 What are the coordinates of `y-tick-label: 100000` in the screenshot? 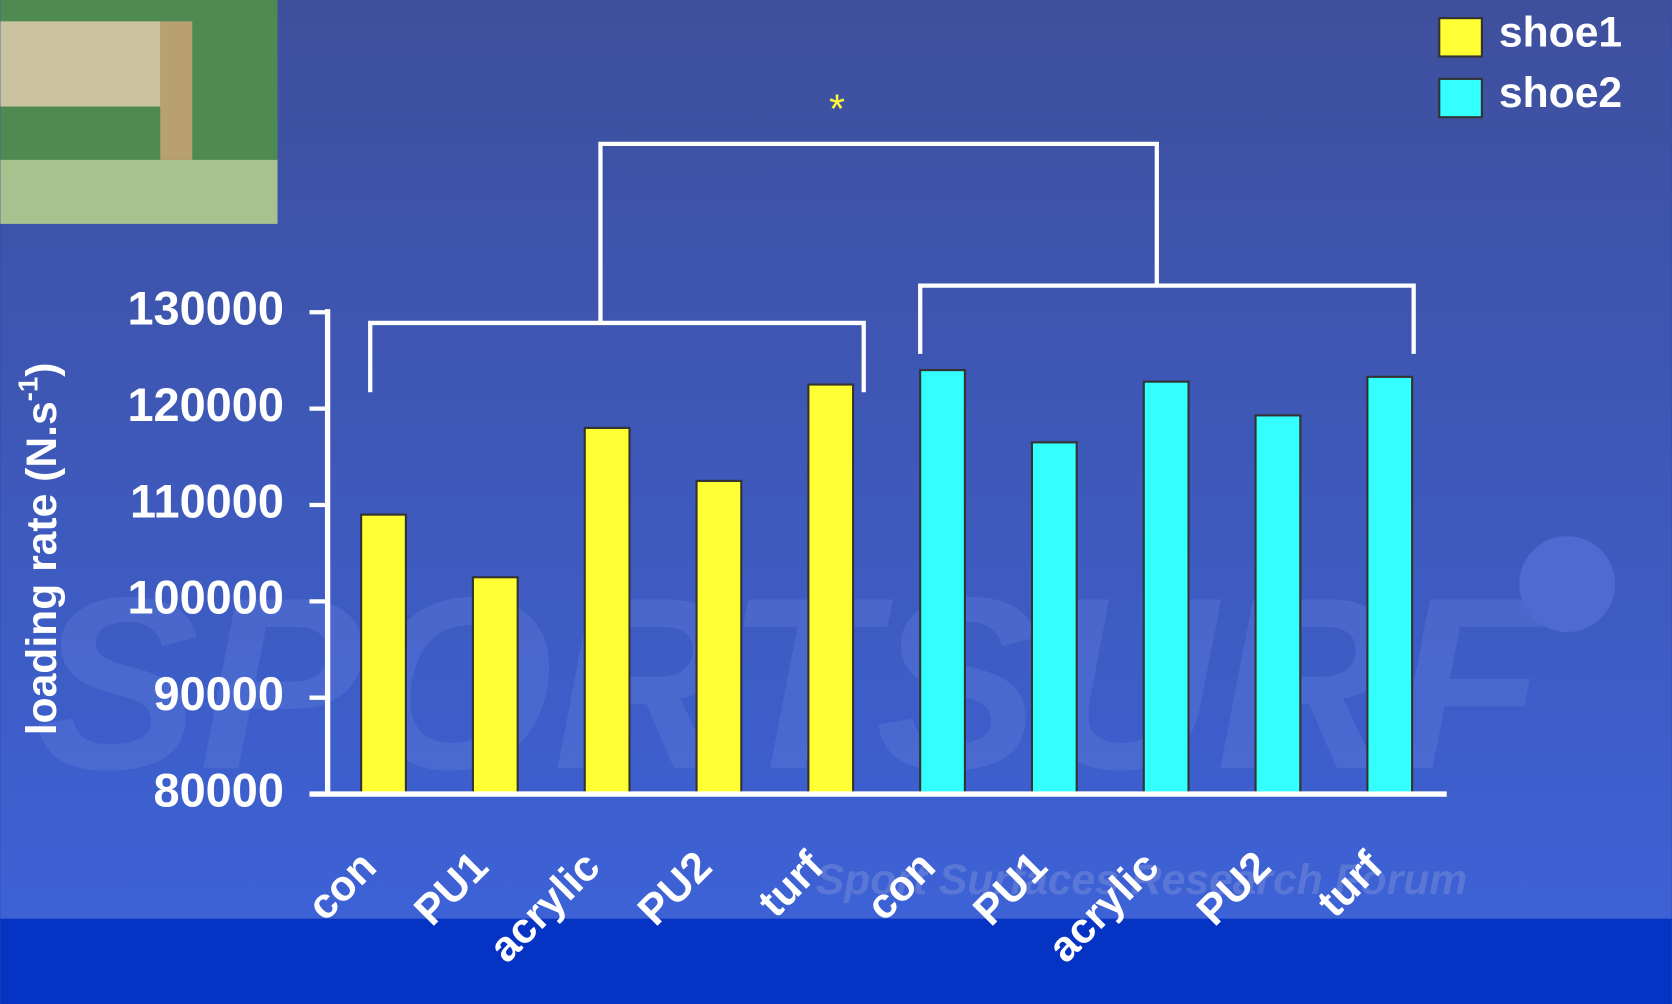 It's located at (205, 598).